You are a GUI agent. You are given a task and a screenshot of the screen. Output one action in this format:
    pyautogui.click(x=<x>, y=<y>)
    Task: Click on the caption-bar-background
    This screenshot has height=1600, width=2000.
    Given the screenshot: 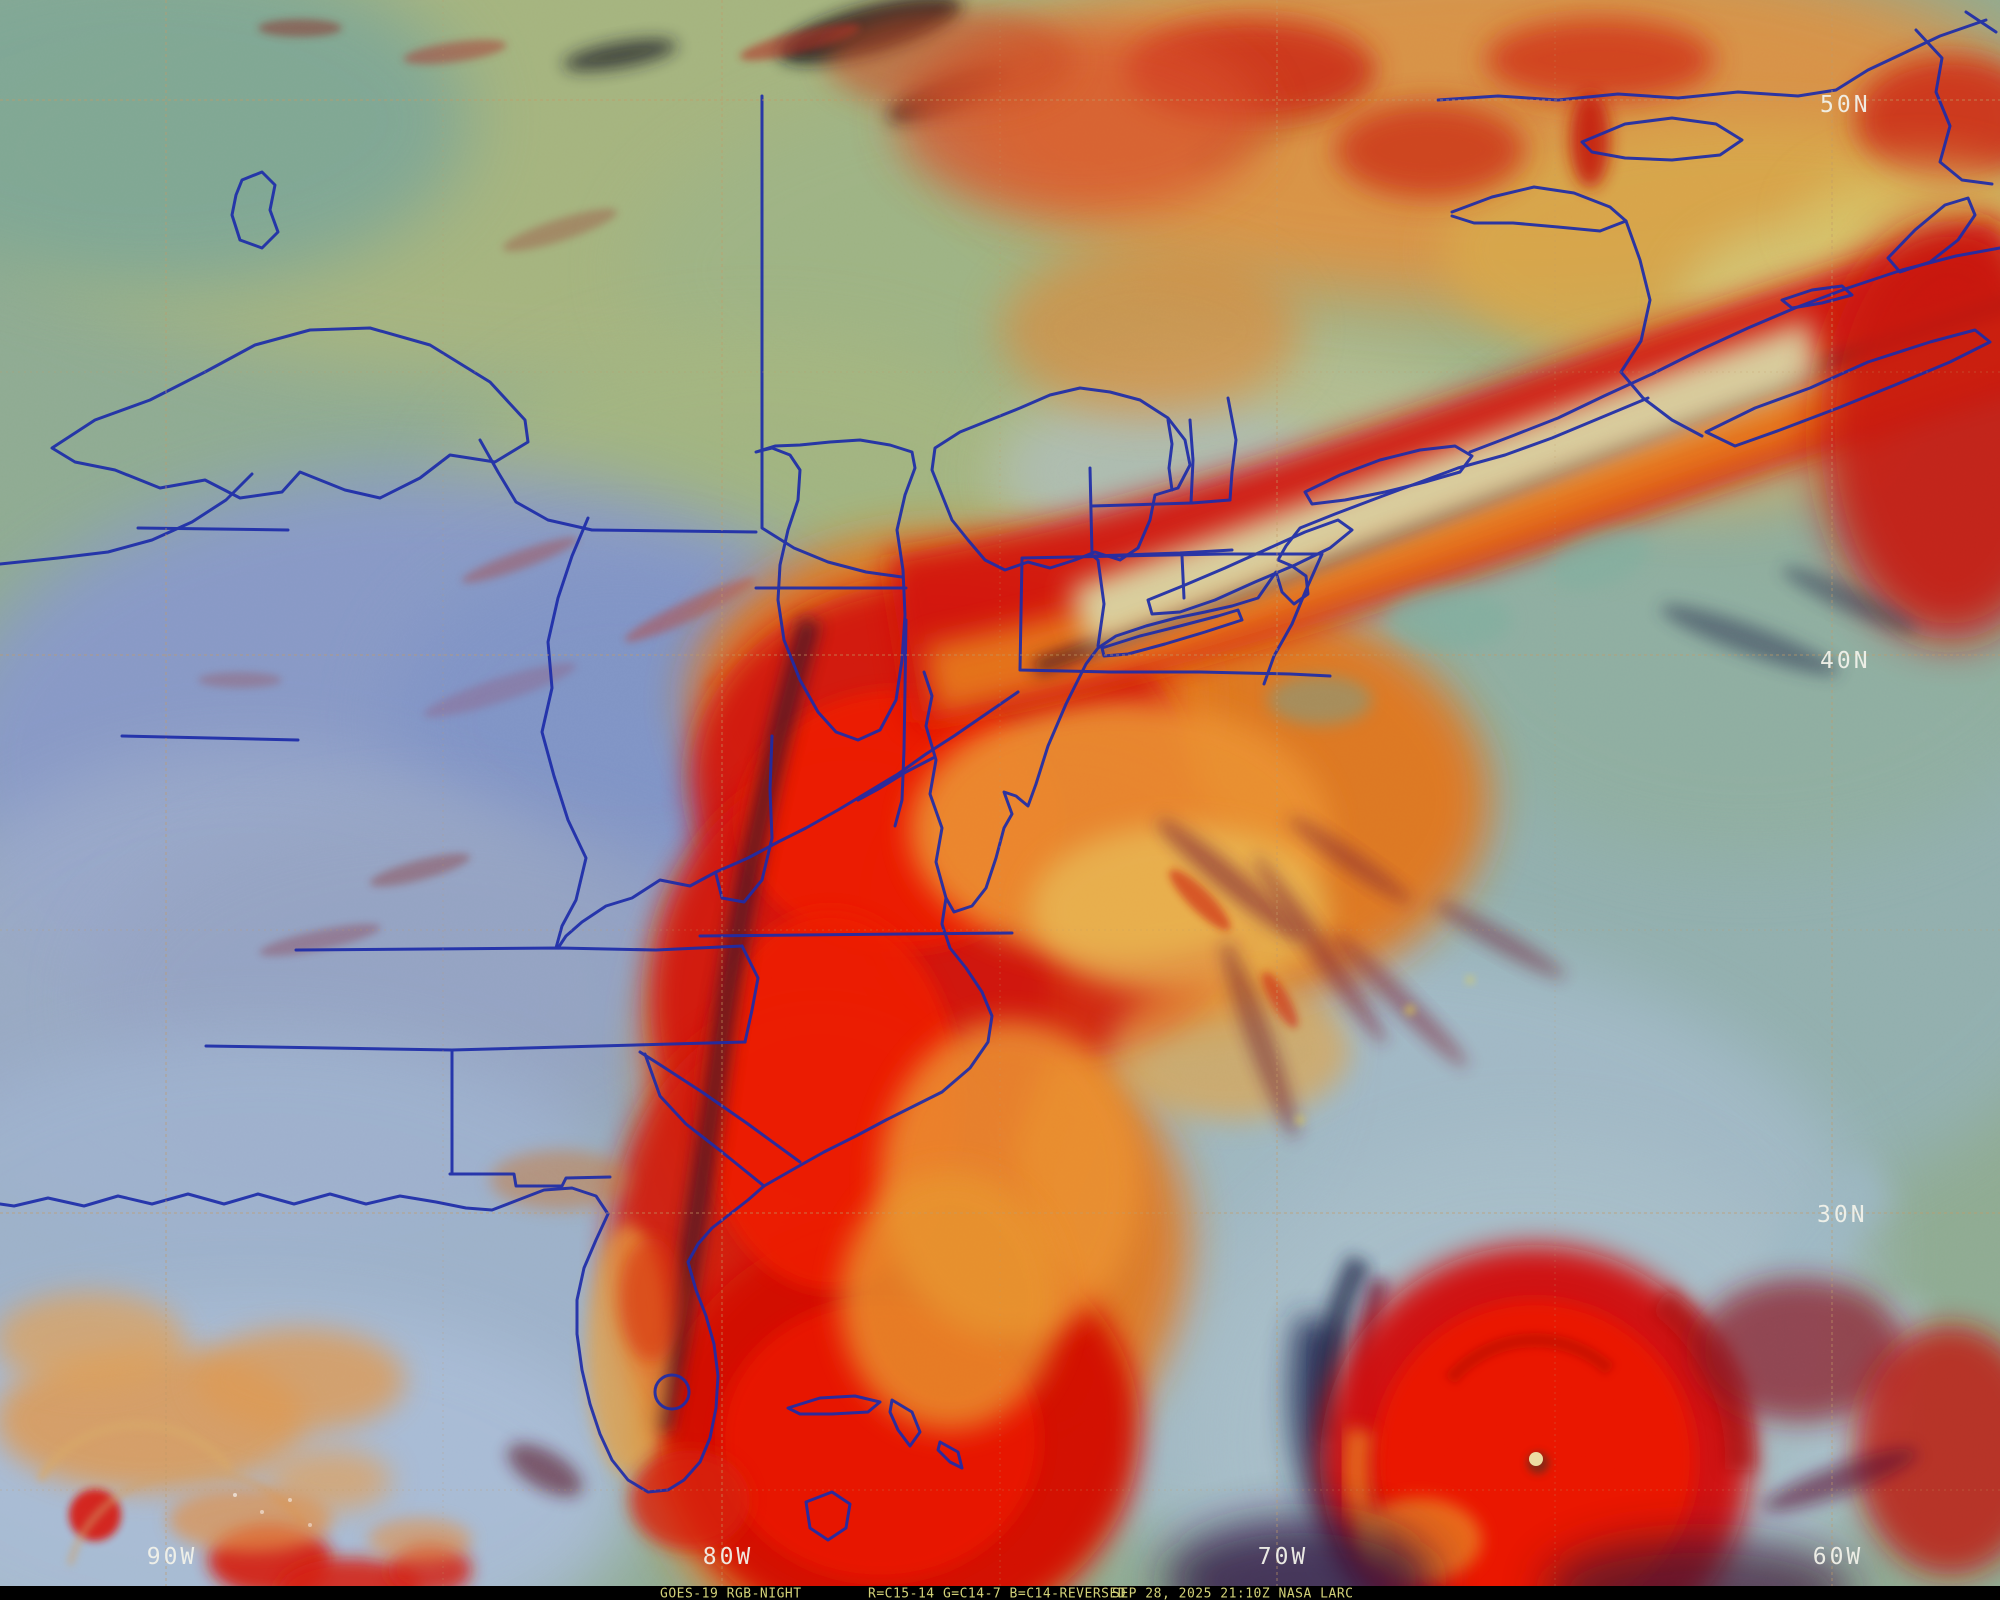 What is the action you would take?
    pyautogui.click(x=1000, y=1593)
    